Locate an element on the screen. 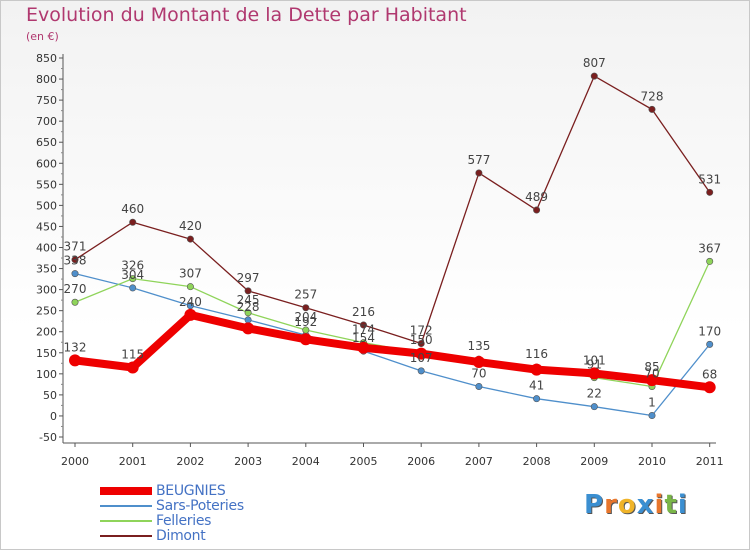  y-tick-label: 800 is located at coordinates (46, 79).